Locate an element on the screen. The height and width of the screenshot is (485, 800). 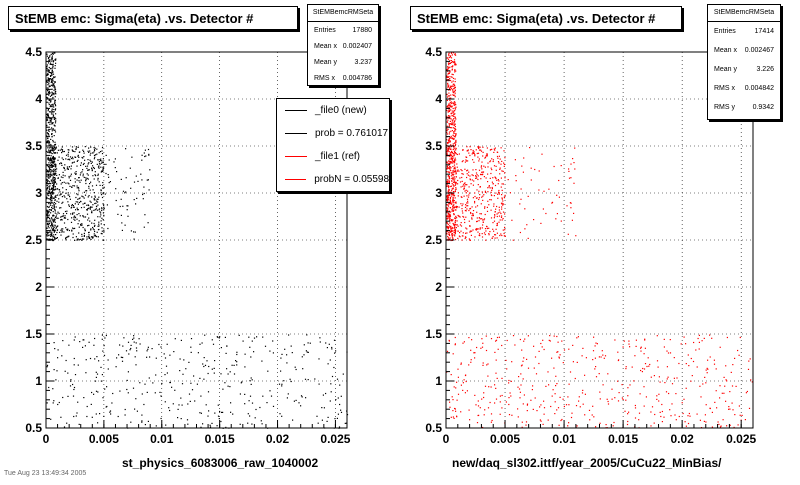
stats-label: Mean x is located at coordinates (325, 46).